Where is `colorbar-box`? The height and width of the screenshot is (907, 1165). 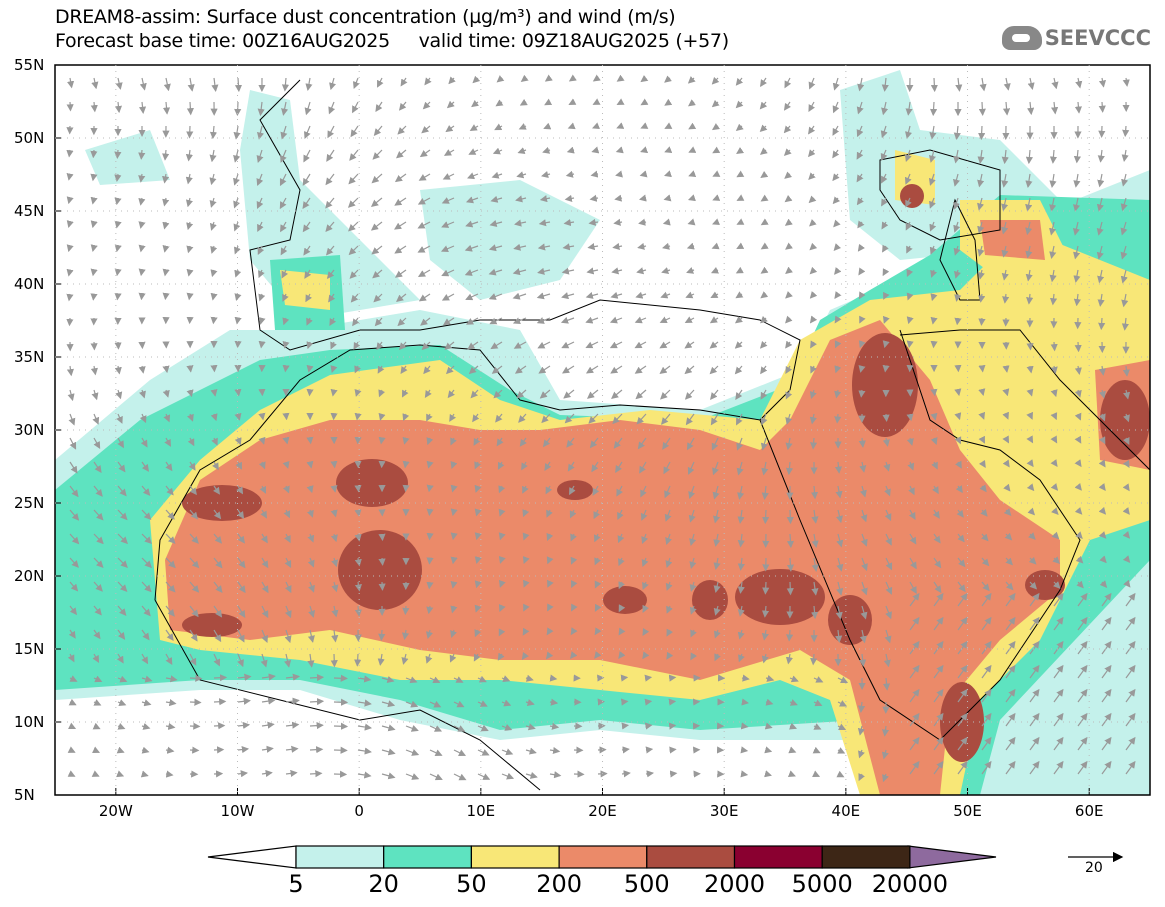
colorbar-box is located at coordinates (428, 857).